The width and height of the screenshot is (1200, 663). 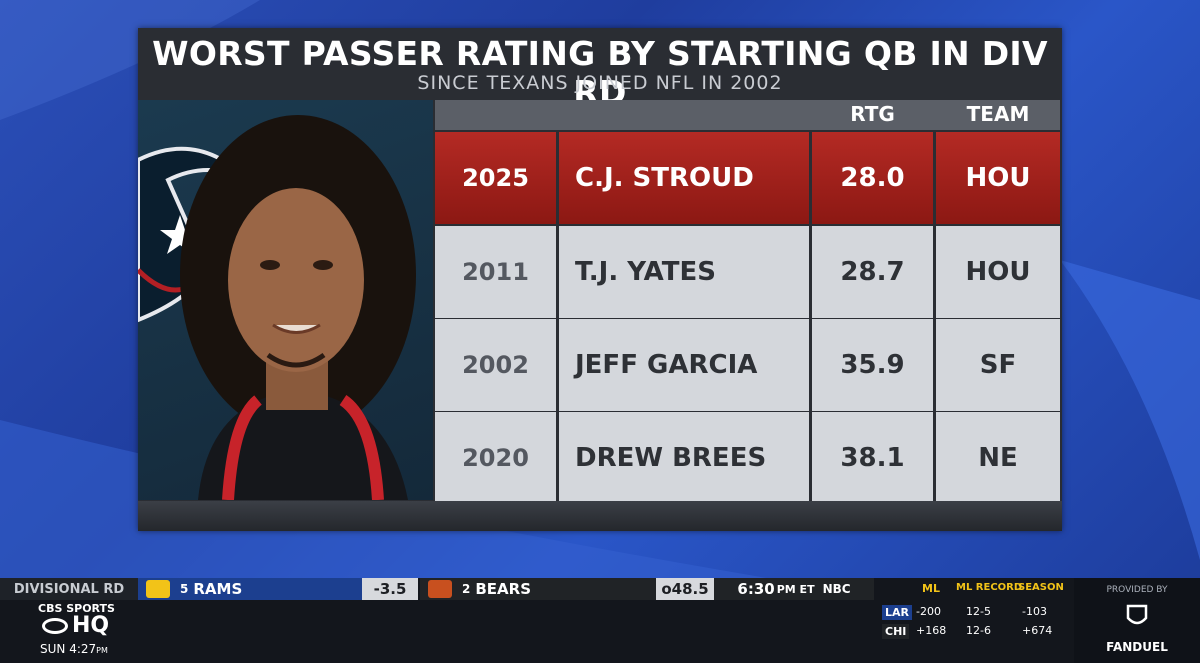 I want to click on row-rating: 28.0, so click(x=872, y=178).